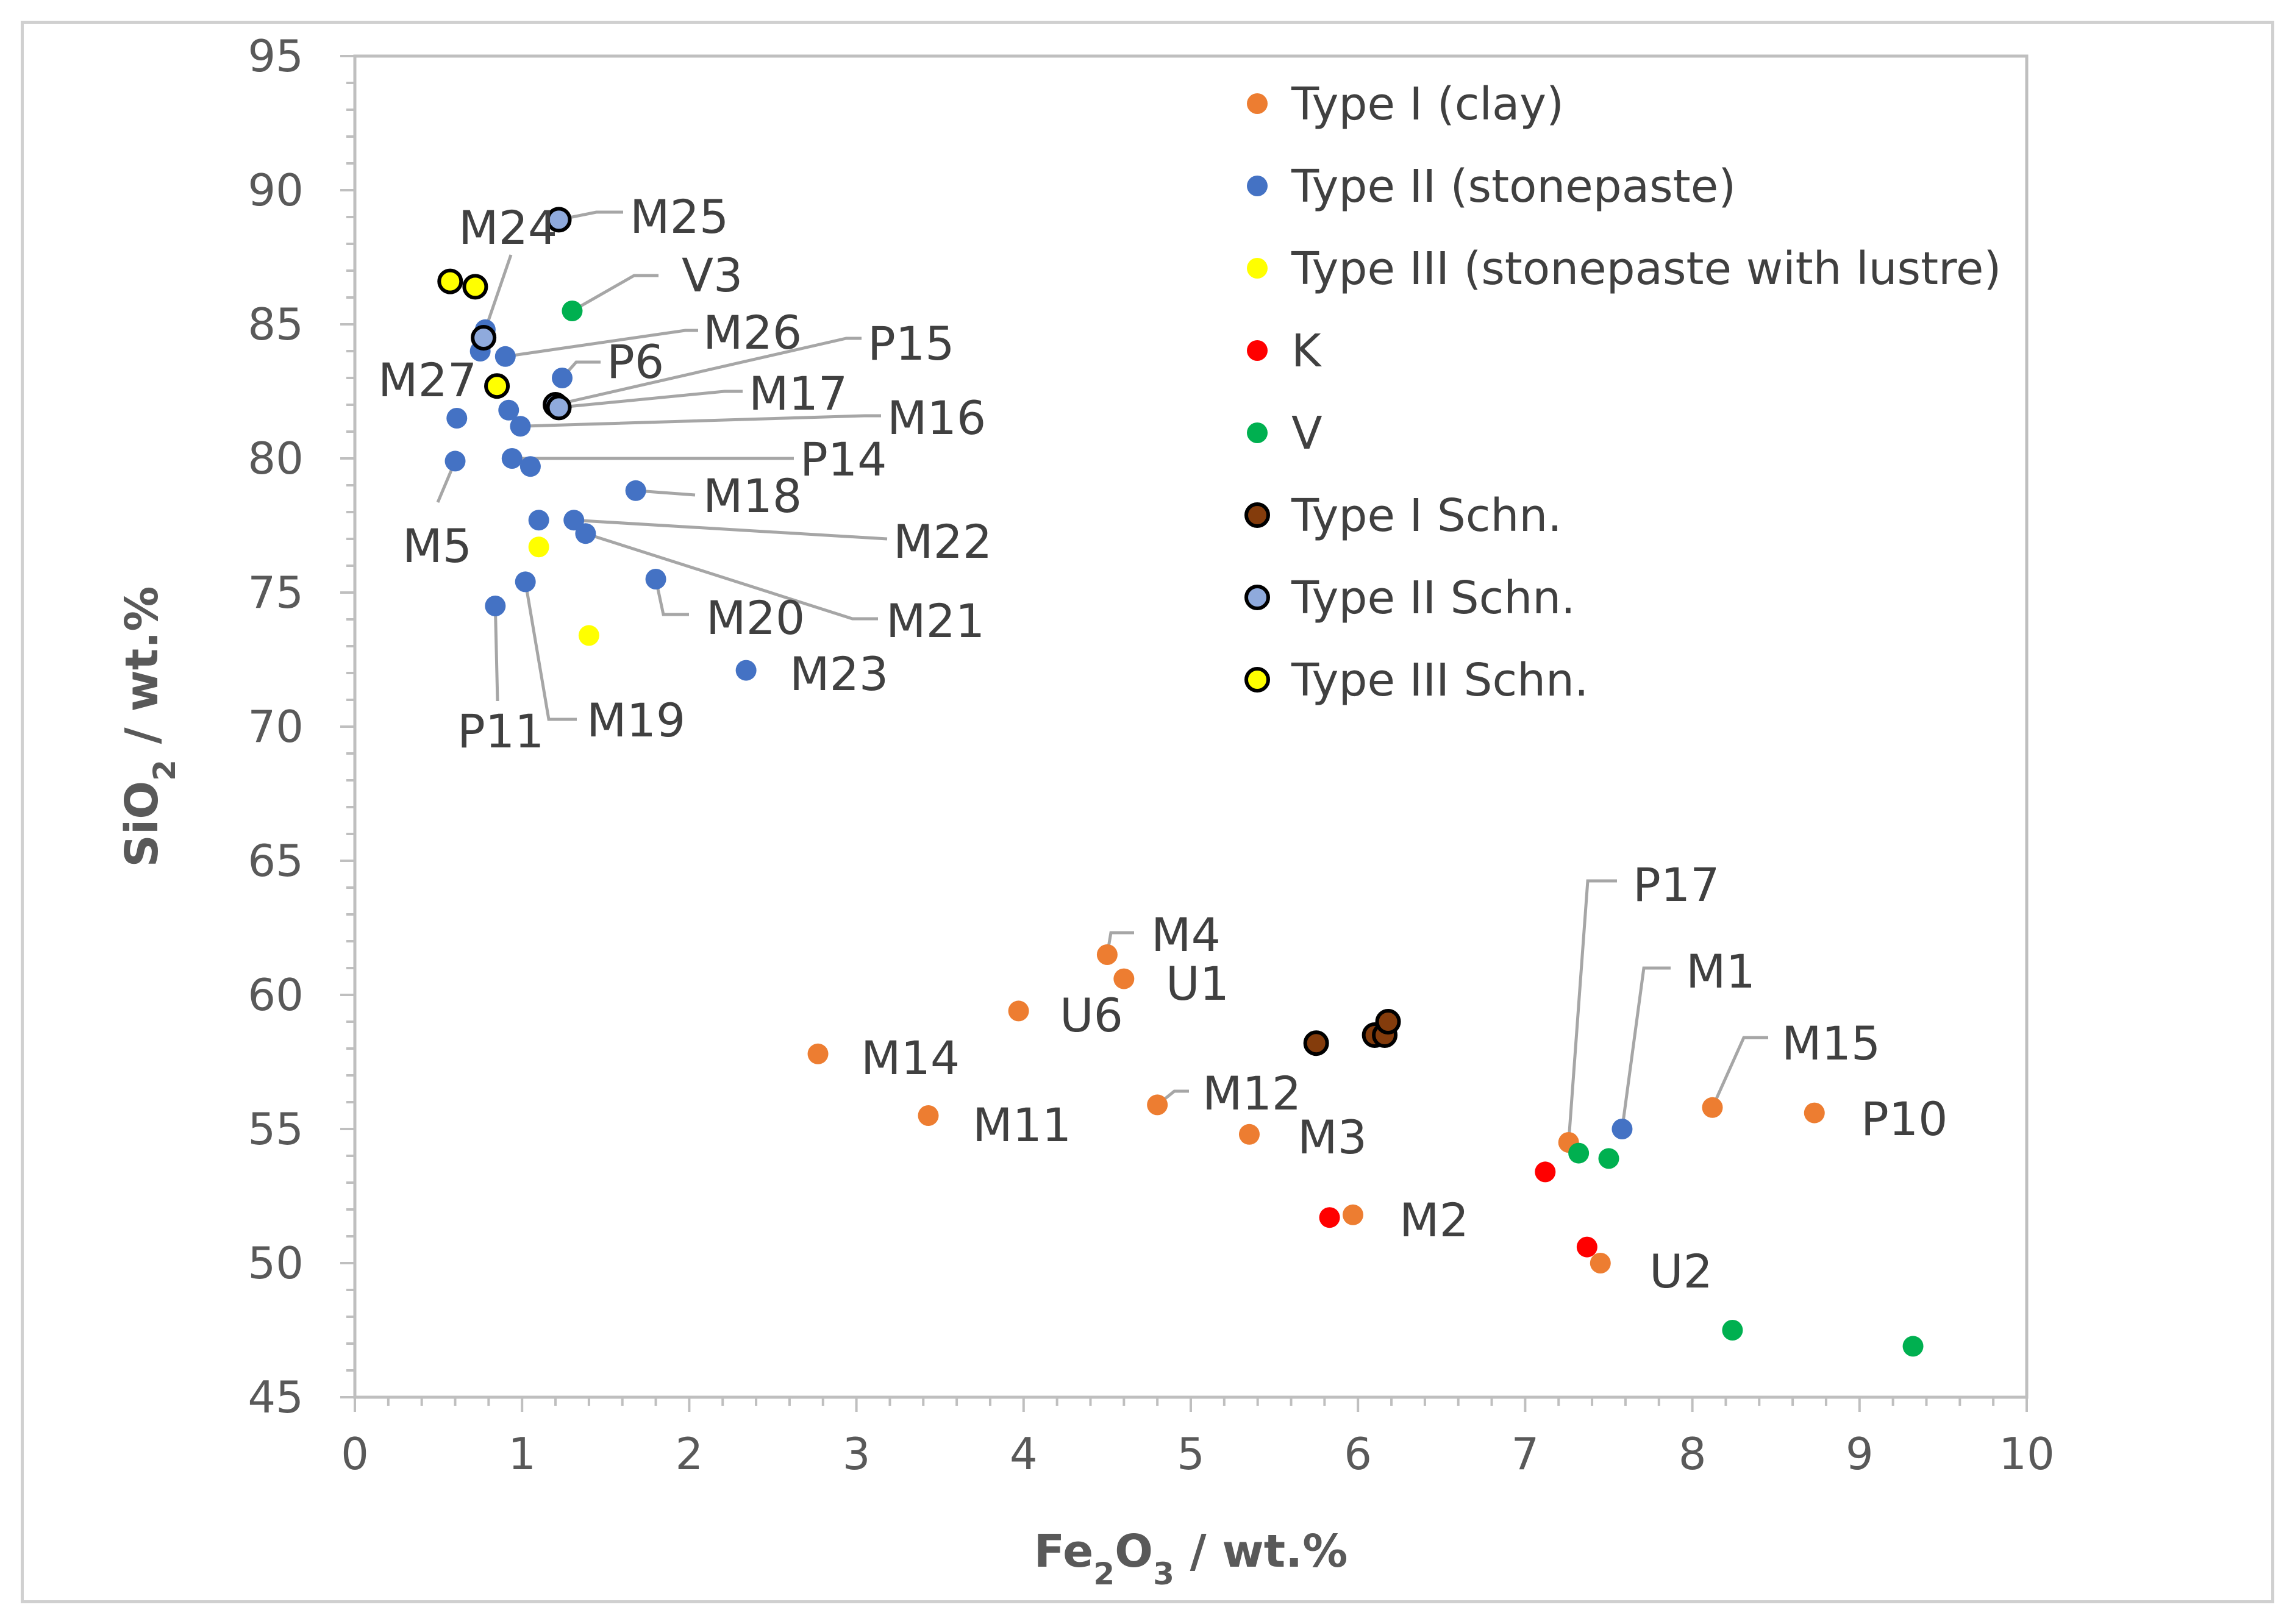  What do you see at coordinates (276, 190) in the screenshot?
I see `y-tick-label: 90` at bounding box center [276, 190].